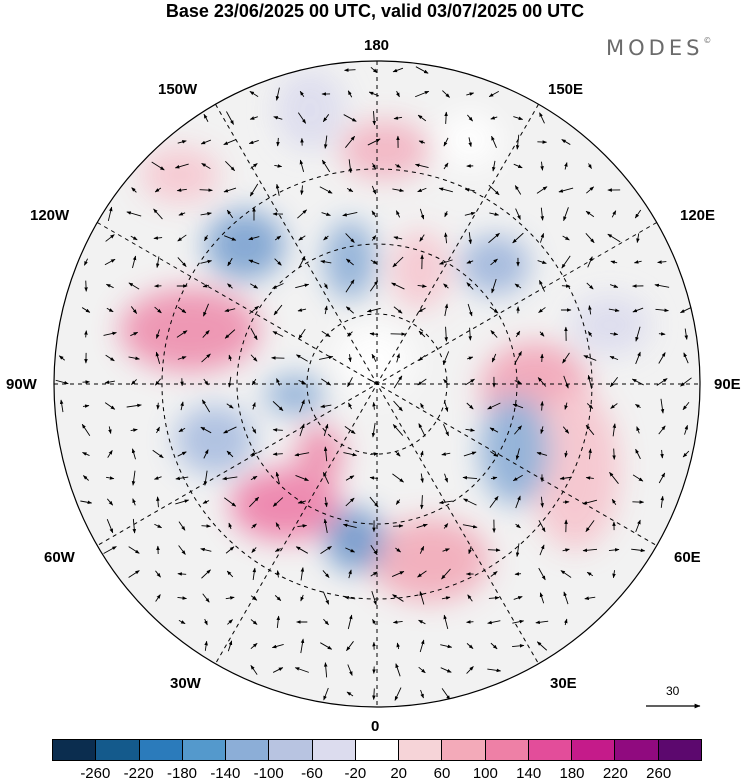 The width and height of the screenshot is (750, 783). Describe the element at coordinates (355, 773) in the screenshot. I see `colorbar-tick-label: -20` at that location.